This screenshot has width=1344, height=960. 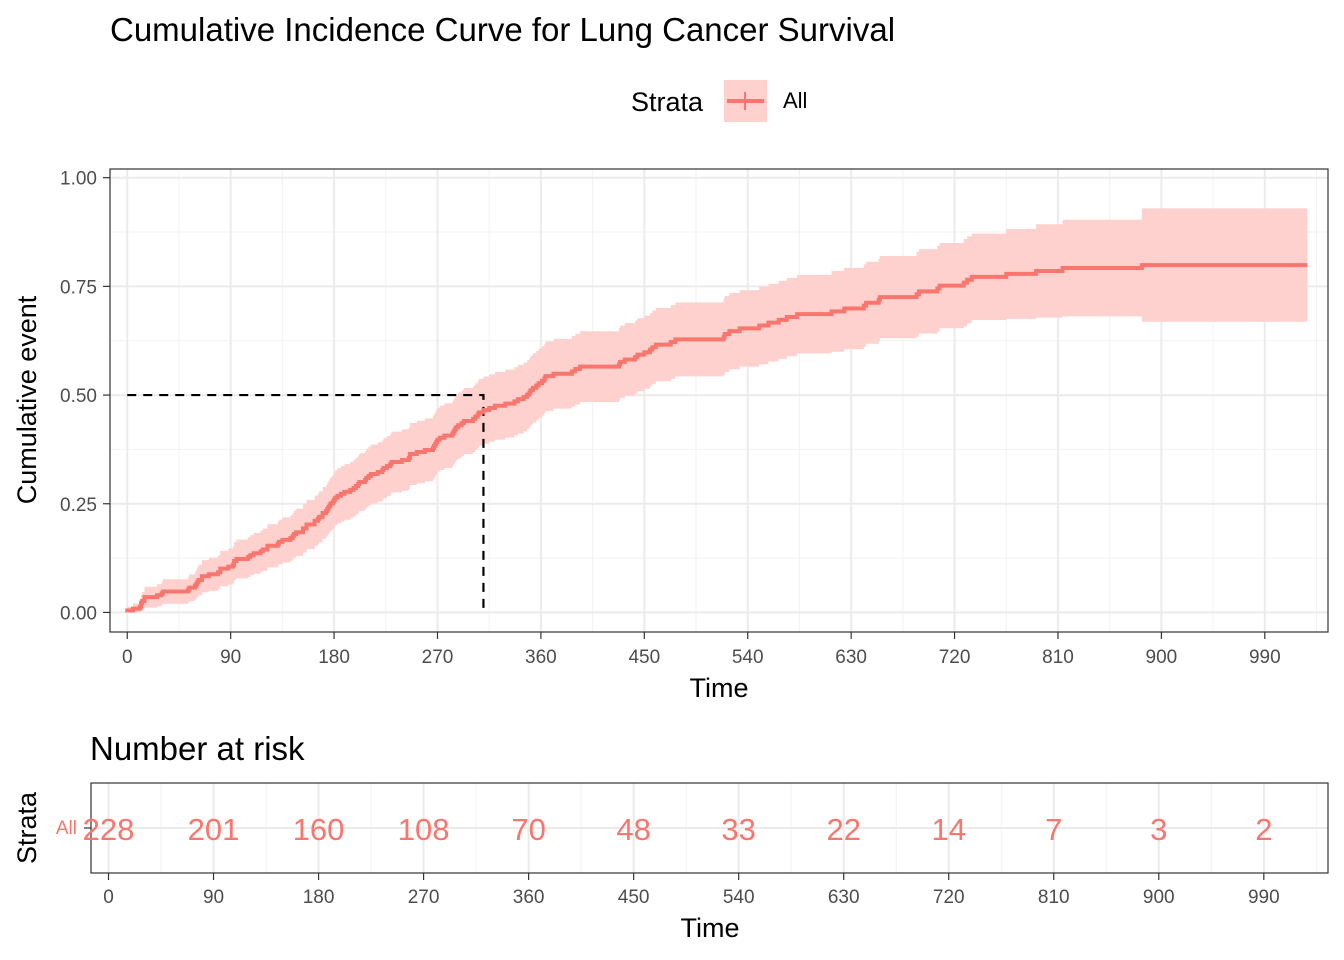 What do you see at coordinates (1054, 897) in the screenshot?
I see `risk-x-tick-label: 810` at bounding box center [1054, 897].